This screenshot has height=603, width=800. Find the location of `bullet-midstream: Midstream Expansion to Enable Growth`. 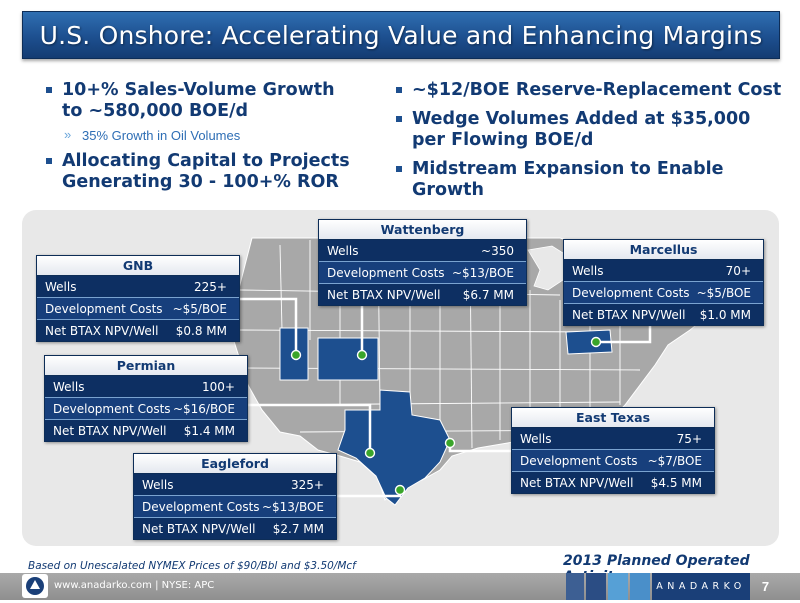

bullet-midstream: Midstream Expansion to Enable Growth is located at coordinates (589, 180).